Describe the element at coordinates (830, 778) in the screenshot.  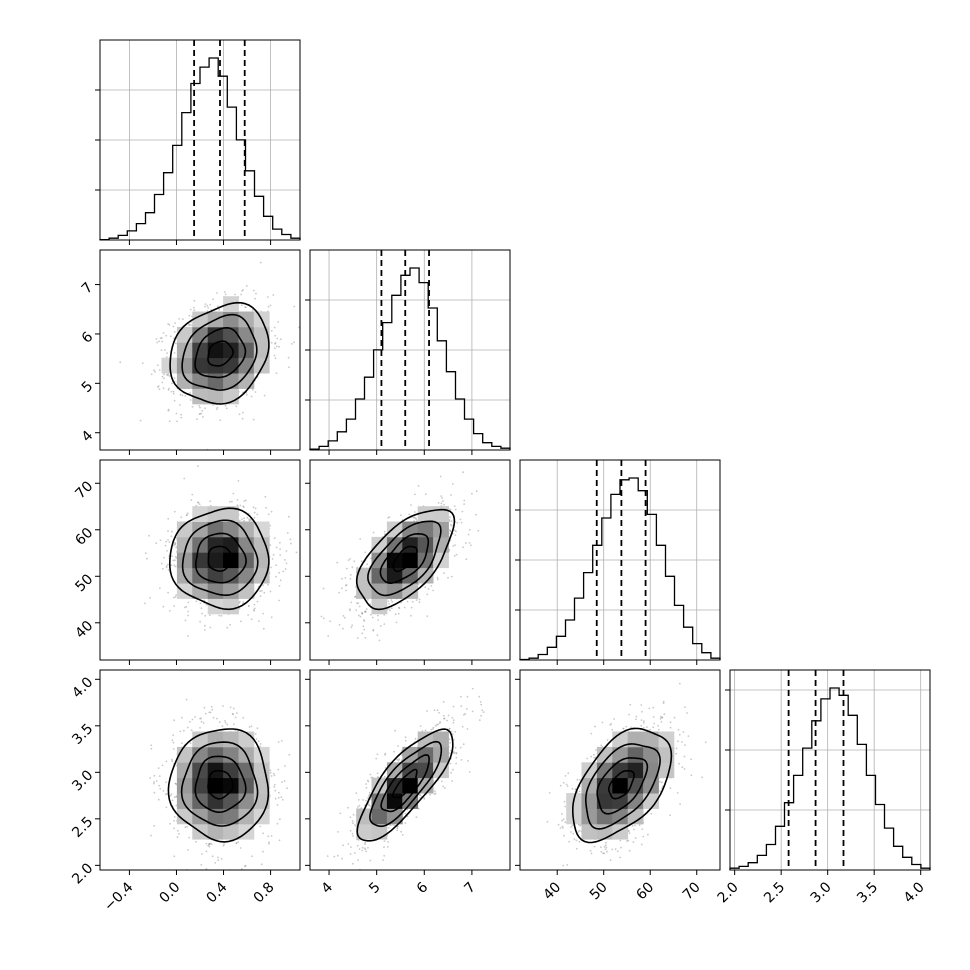
I see `histogram-step` at that location.